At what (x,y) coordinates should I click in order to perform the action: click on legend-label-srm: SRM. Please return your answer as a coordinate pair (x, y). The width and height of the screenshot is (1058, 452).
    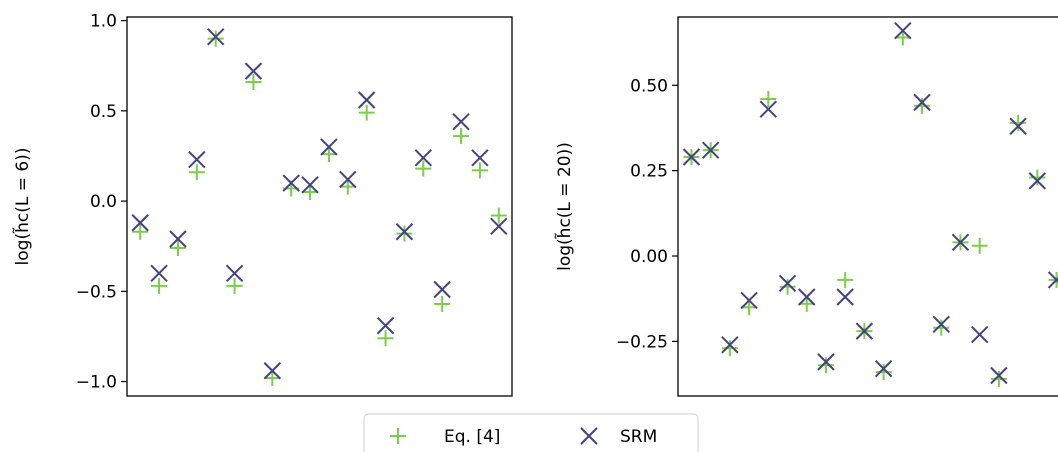
    Looking at the image, I should click on (638, 437).